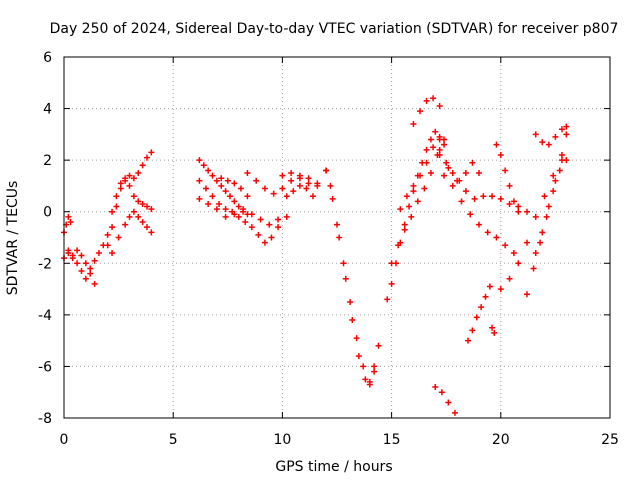  Describe the element at coordinates (299, 191) in the screenshot. I see `data-series-arc-m` at that location.